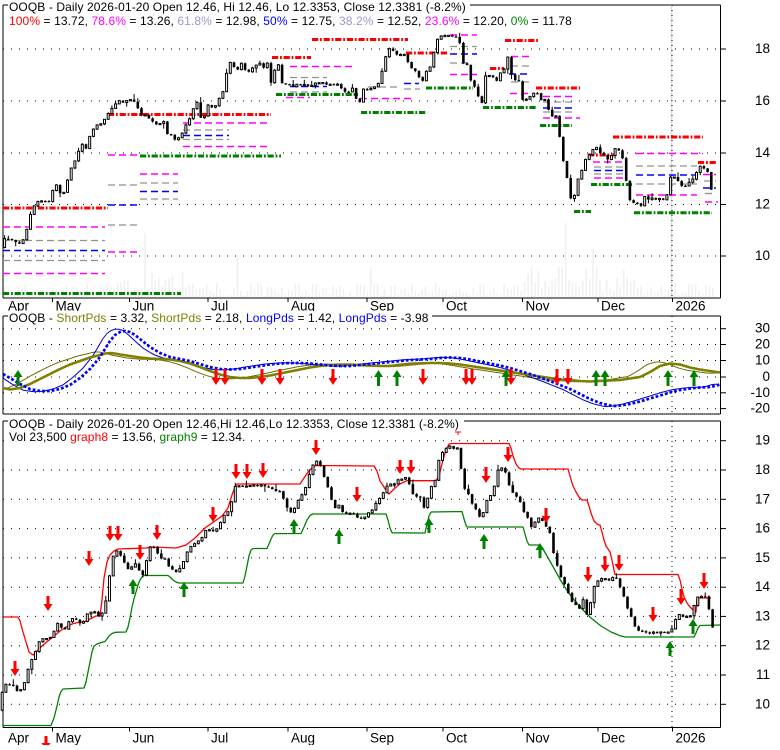  What do you see at coordinates (762, 440) in the screenshot?
I see `svg-text: 19` at bounding box center [762, 440].